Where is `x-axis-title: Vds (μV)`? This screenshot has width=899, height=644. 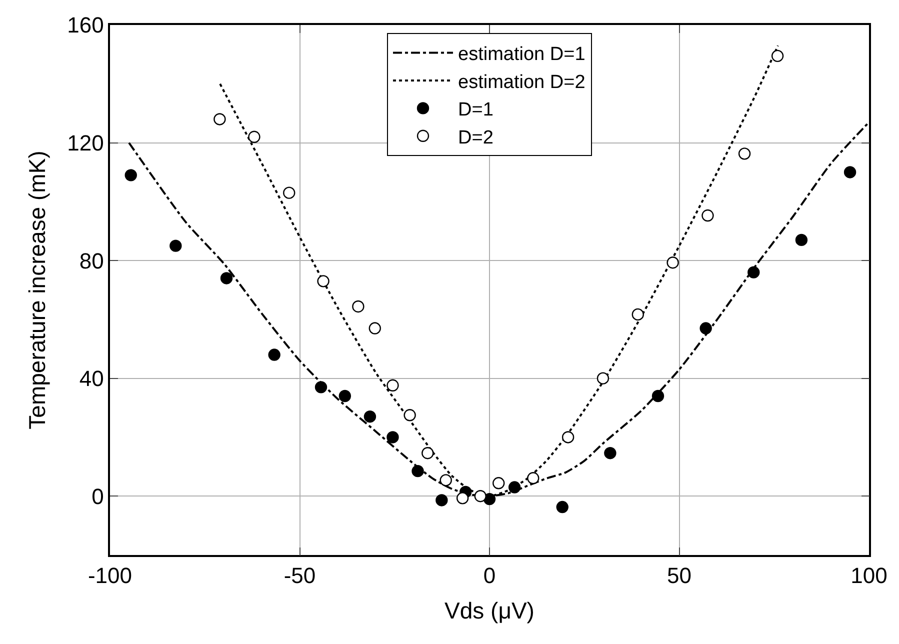
x-axis-title: Vds (μV) is located at coordinates (489, 610).